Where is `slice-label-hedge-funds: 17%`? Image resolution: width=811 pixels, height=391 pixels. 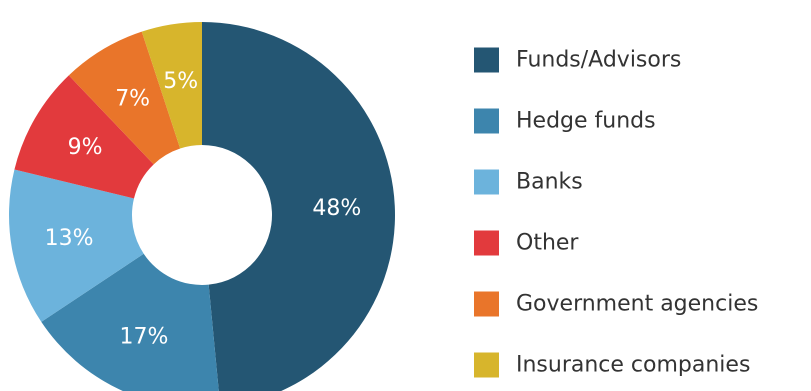
slice-label-hedge-funds: 17% is located at coordinates (144, 336).